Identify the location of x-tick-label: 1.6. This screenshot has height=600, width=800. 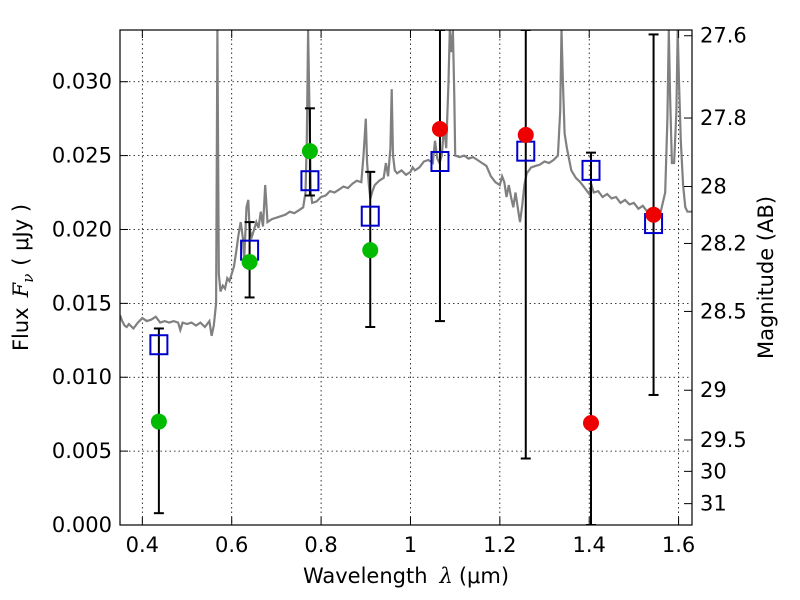
(678, 545).